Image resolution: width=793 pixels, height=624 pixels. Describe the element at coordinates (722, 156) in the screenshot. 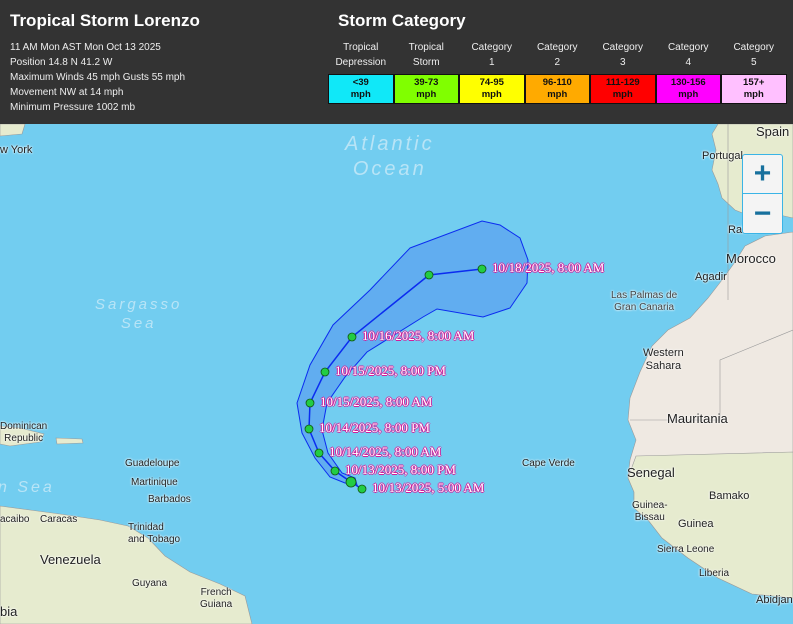

I see `place-portugal: Portugal` at that location.